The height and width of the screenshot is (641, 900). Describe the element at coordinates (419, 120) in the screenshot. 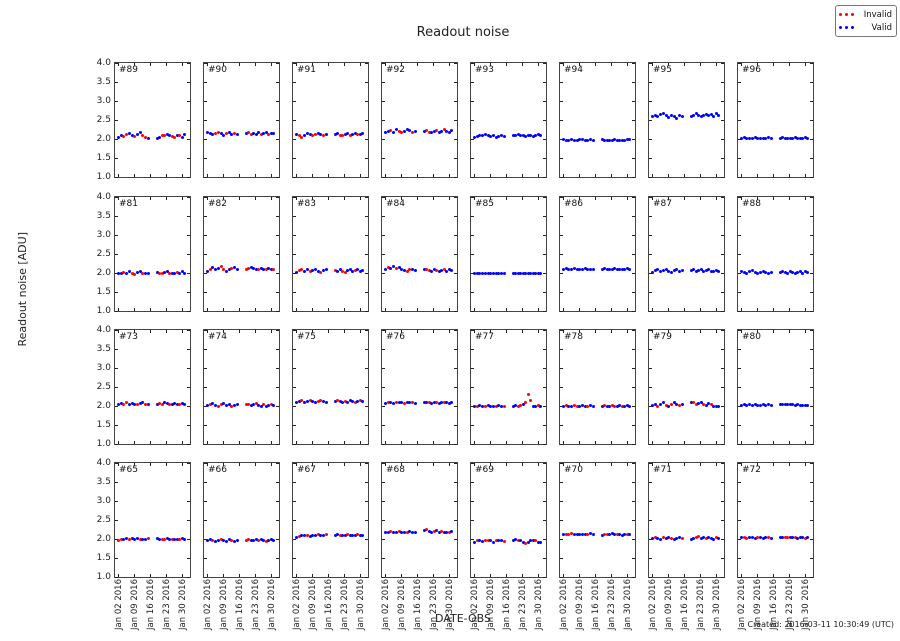

I see `subplot-92: #92` at that location.